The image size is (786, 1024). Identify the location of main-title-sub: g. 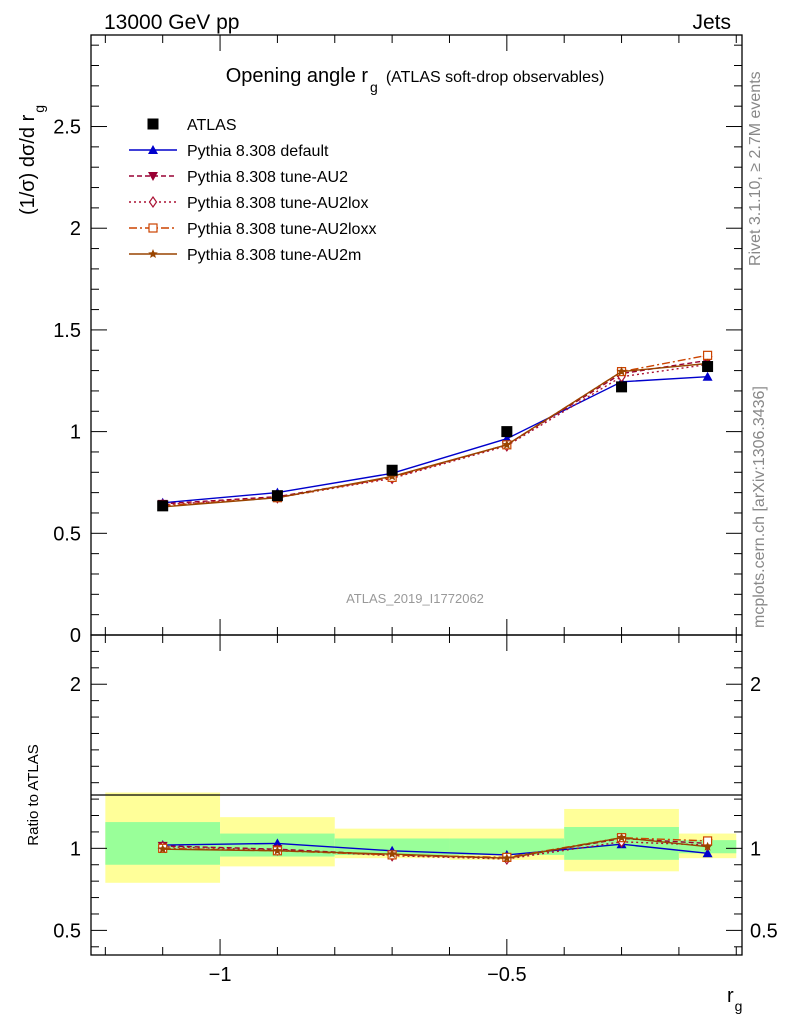
(374, 87).